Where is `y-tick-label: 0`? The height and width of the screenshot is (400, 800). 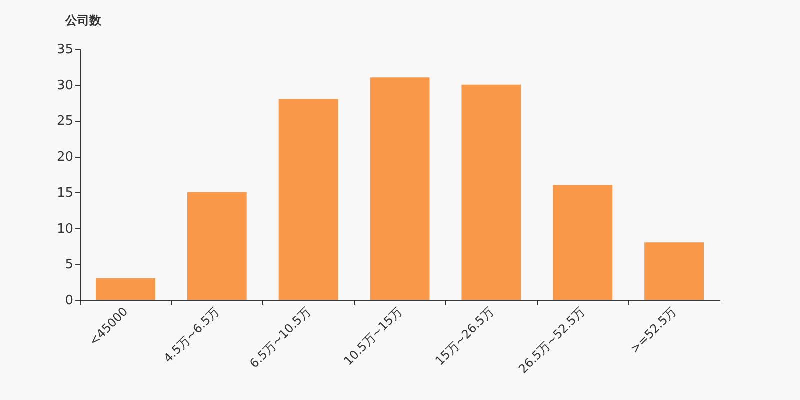 y-tick-label: 0 is located at coordinates (69, 301).